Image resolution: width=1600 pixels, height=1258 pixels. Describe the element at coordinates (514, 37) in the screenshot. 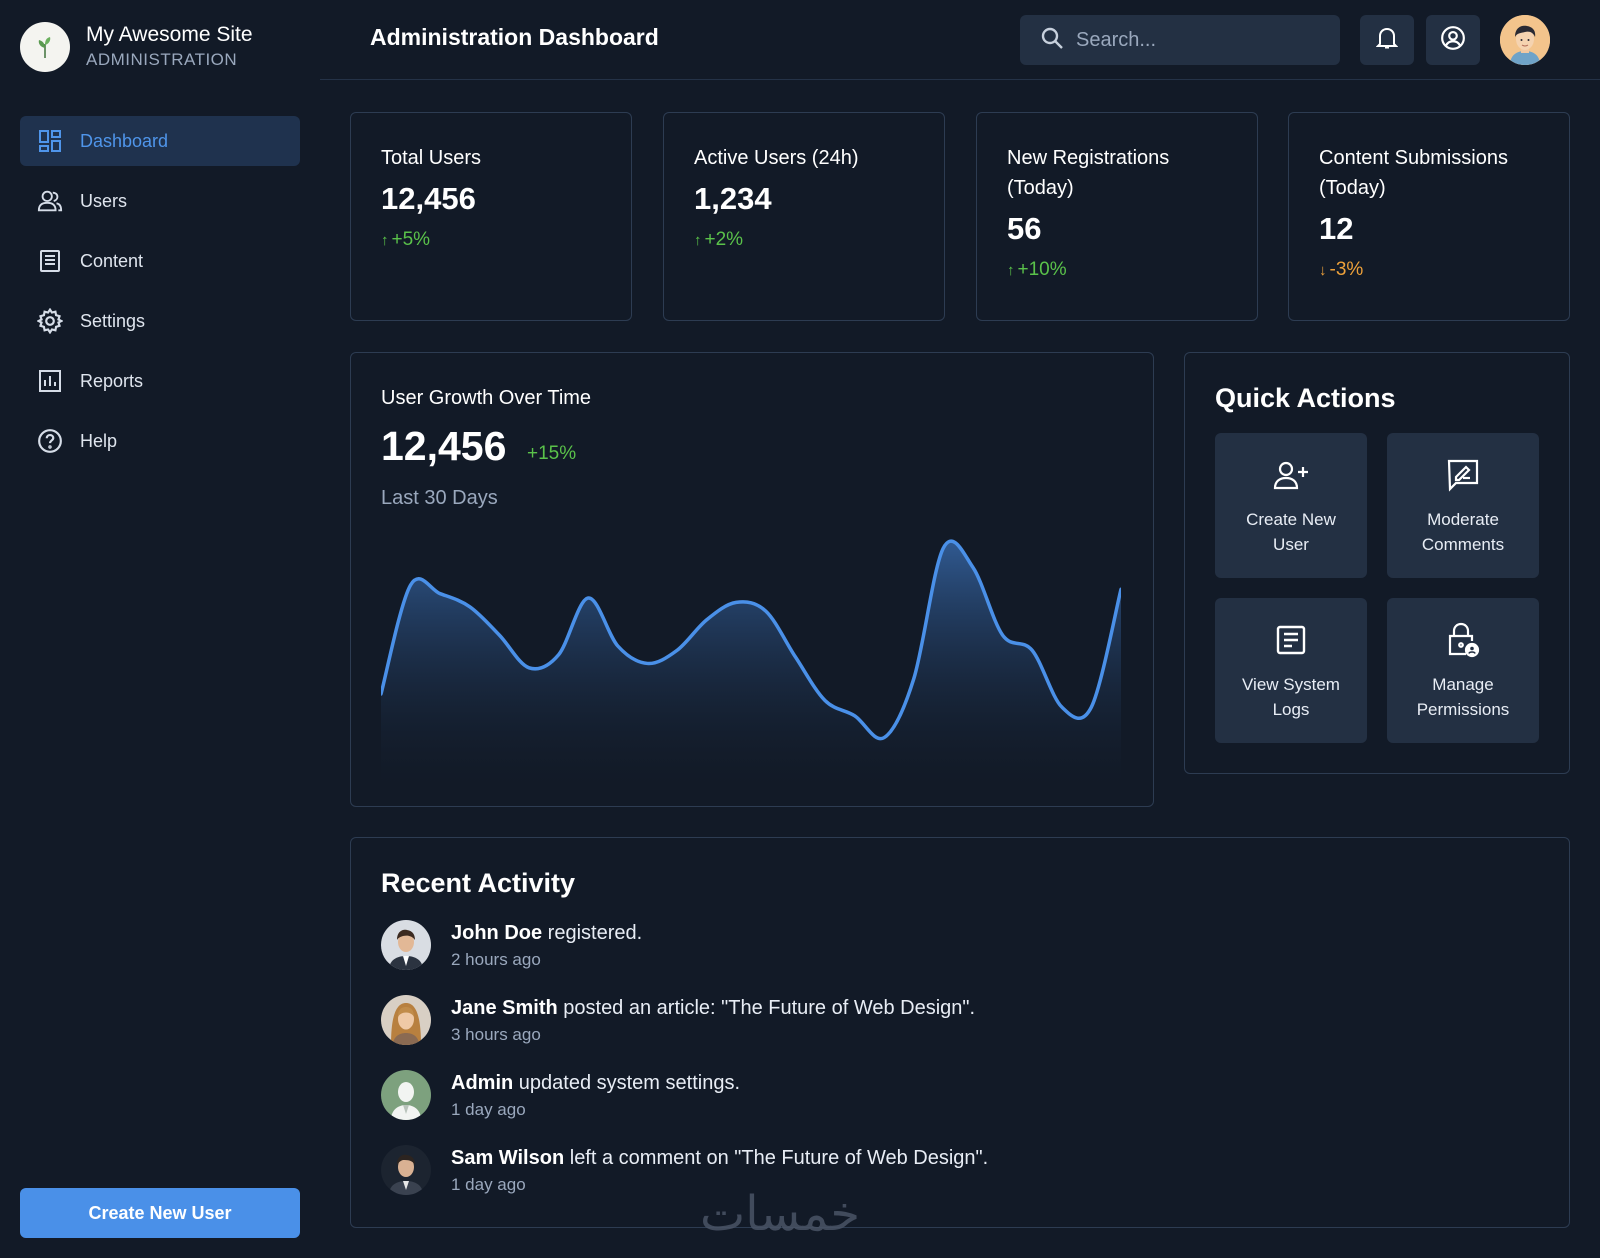

I see `page-title: Administration Dashboard` at that location.